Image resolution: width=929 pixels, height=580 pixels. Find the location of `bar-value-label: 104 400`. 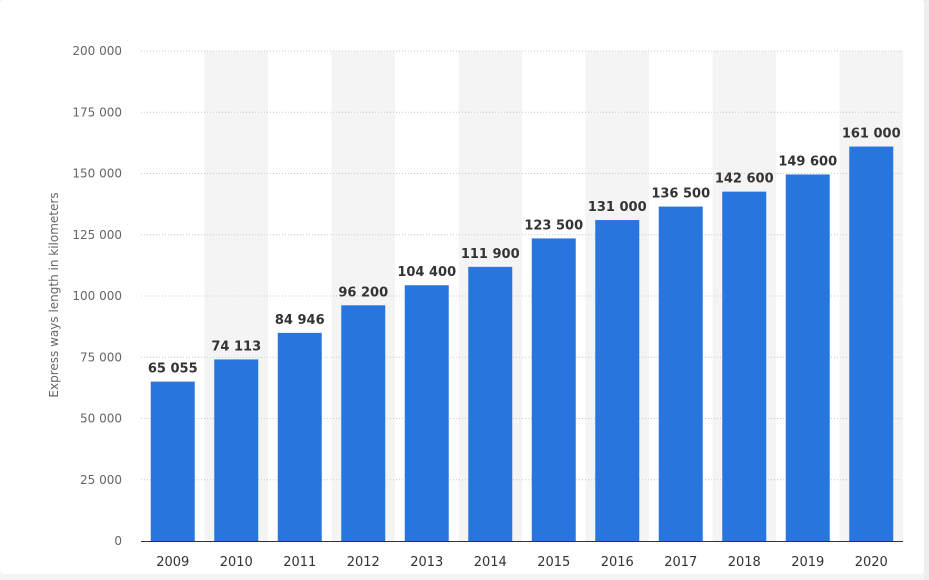

bar-value-label: 104 400 is located at coordinates (426, 272).